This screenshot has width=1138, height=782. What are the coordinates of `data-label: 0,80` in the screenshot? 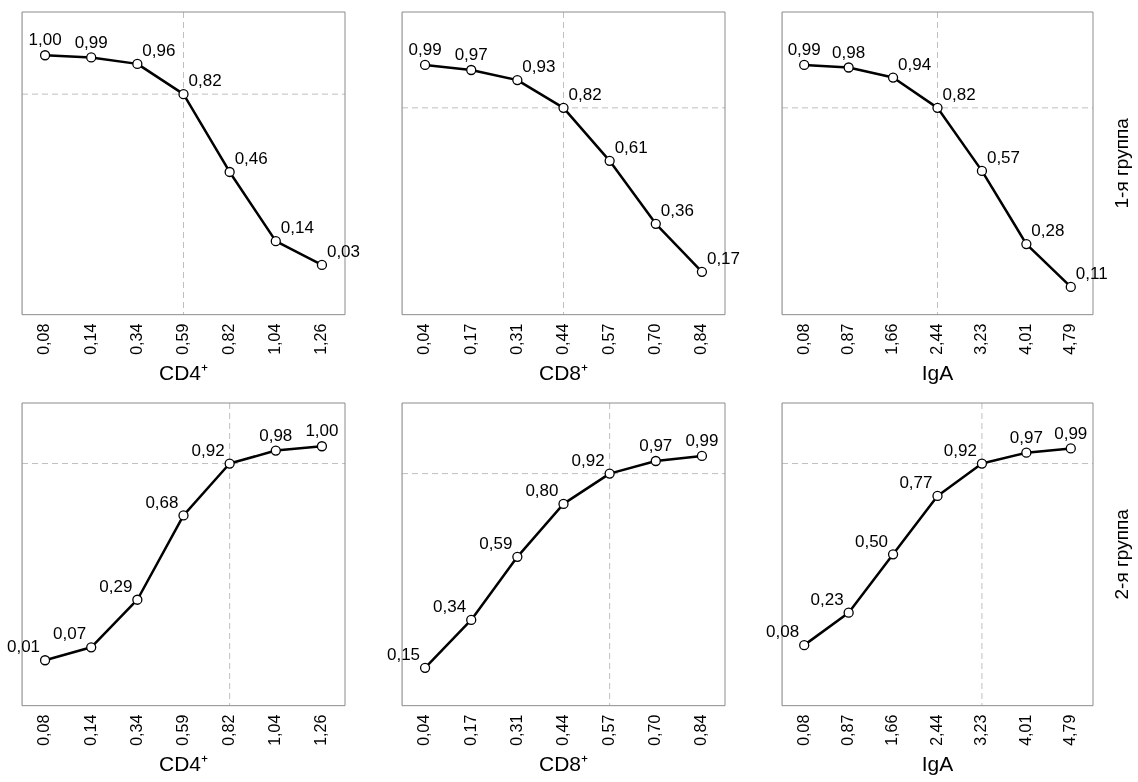 It's located at (542, 491).